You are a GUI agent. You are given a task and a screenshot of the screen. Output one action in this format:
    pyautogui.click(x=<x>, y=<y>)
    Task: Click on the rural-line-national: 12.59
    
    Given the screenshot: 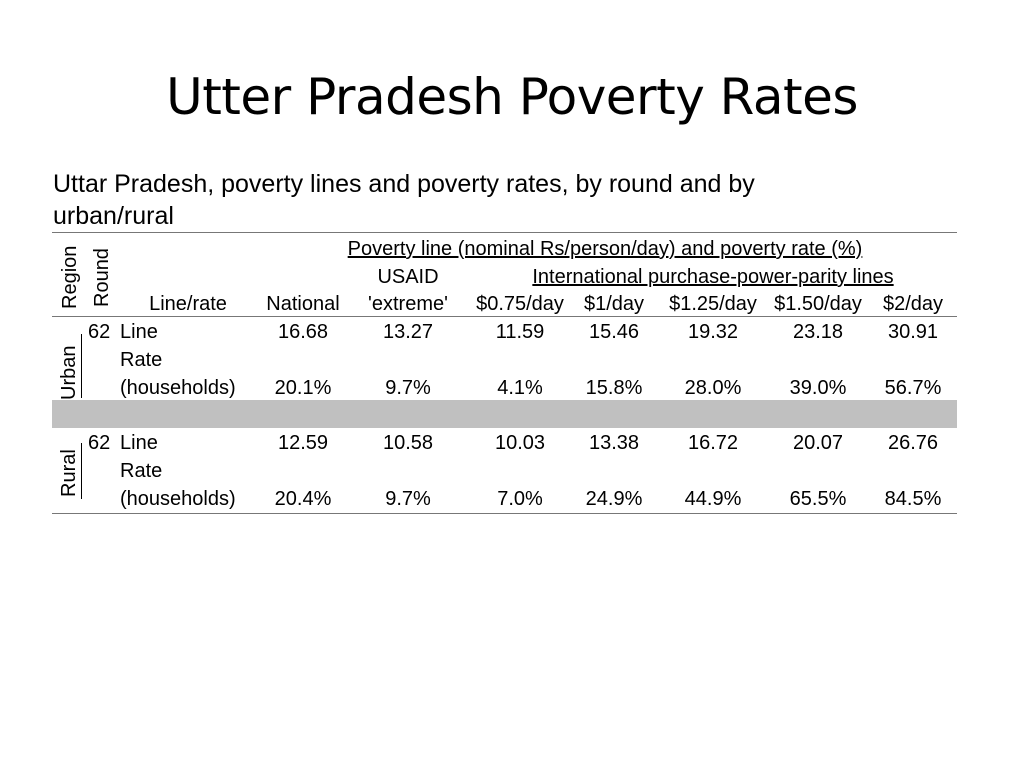 What is the action you would take?
    pyautogui.click(x=303, y=443)
    